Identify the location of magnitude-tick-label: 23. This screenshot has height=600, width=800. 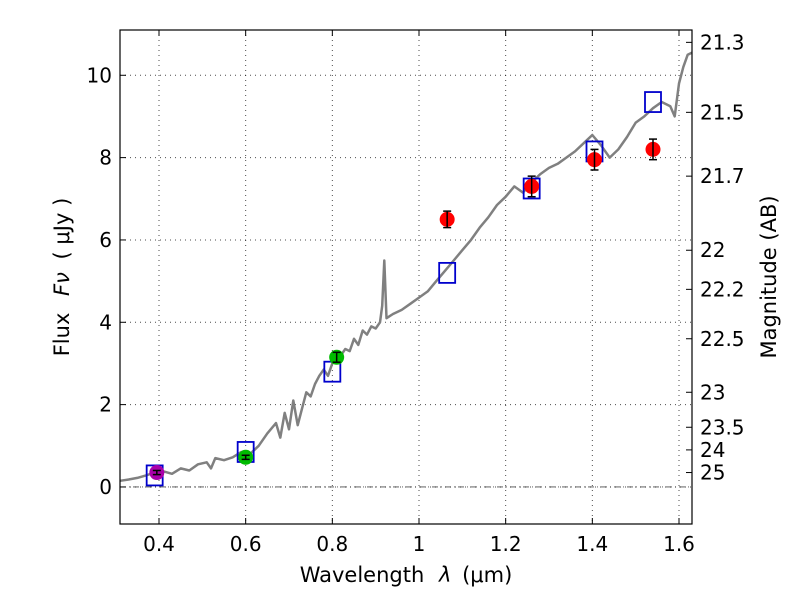
(712, 392).